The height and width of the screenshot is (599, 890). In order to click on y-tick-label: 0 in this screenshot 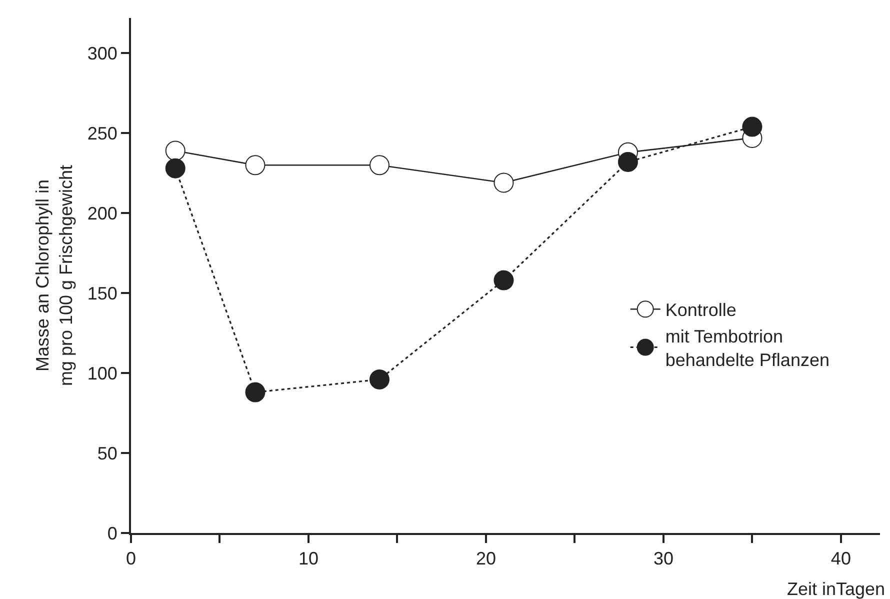, I will do `click(112, 533)`.